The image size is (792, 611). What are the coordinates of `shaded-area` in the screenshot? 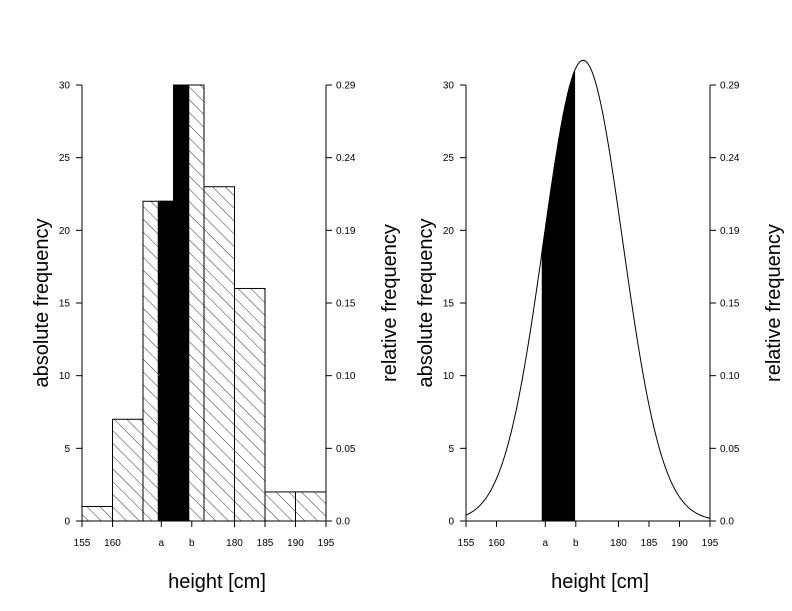 It's located at (558, 296).